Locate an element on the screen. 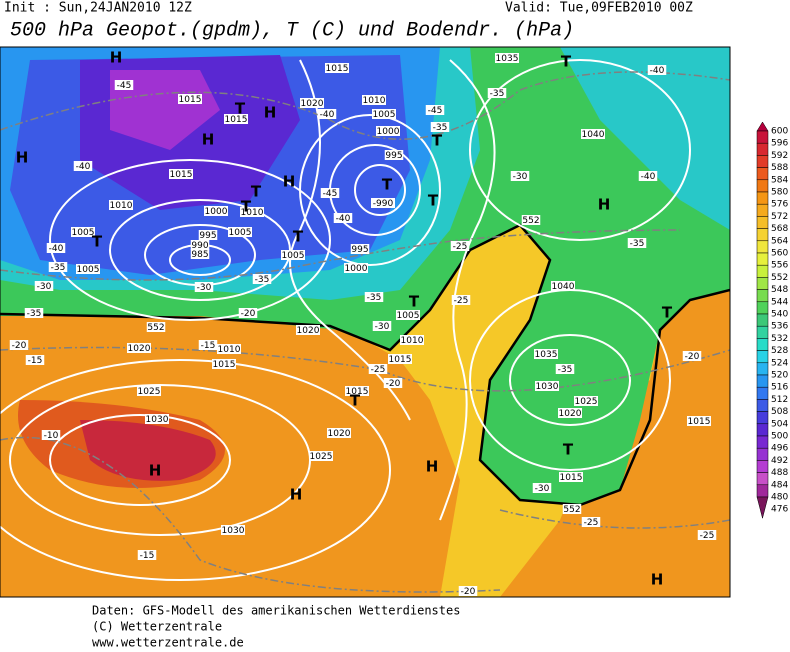 This screenshot has height=652, width=790. contour-label: 1000 is located at coordinates (388, 132).